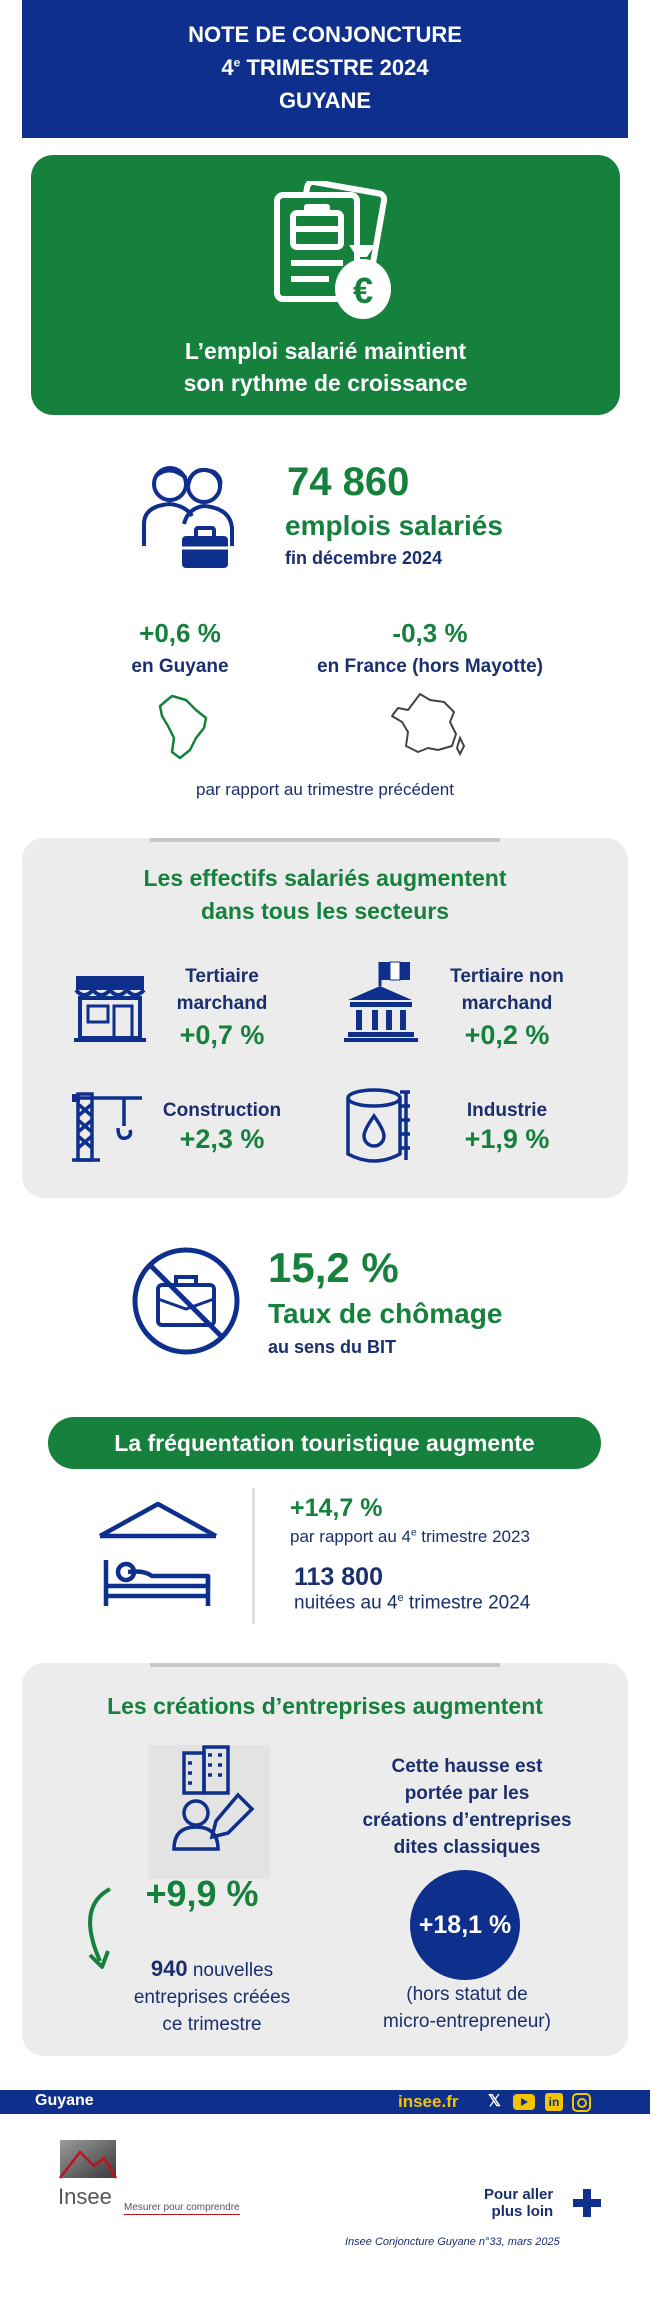 The width and height of the screenshot is (650, 2300). Describe the element at coordinates (378, 1125) in the screenshot. I see `oil-tank-icon` at that location.